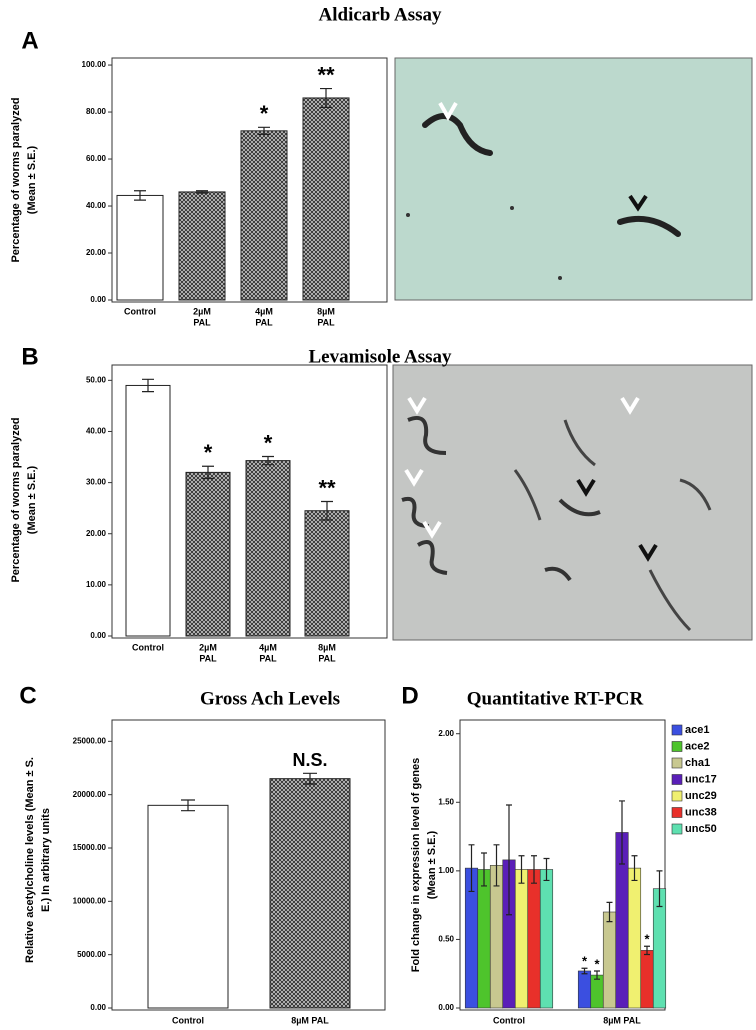 The image size is (756, 1030). I want to click on panel-label: C, so click(27, 695).